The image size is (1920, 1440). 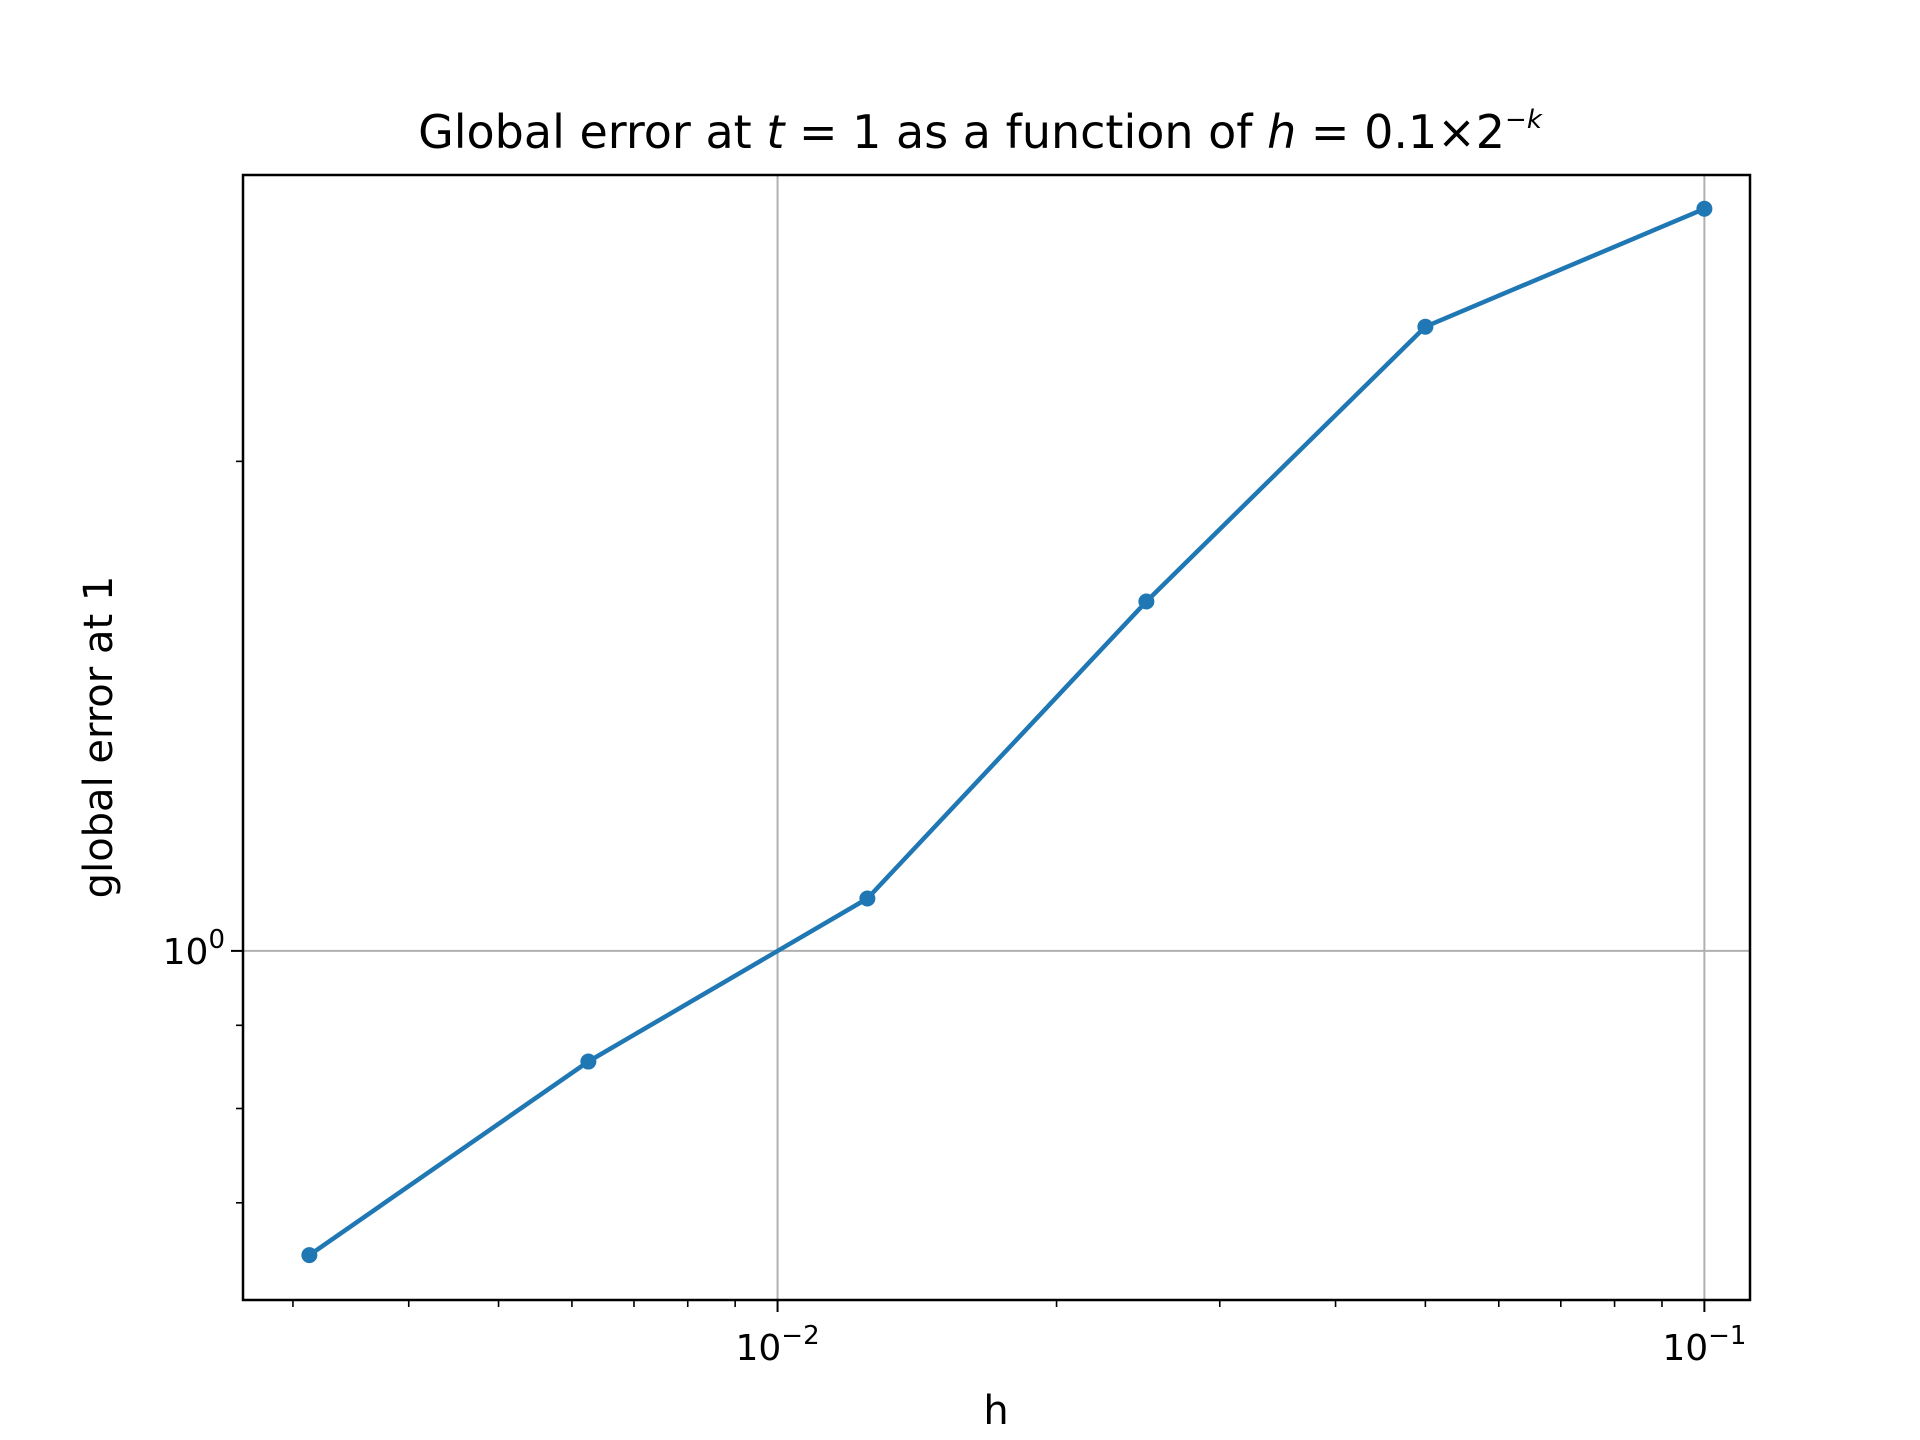 I want to click on x-tick-label: 10⁻², so click(x=777, y=1345).